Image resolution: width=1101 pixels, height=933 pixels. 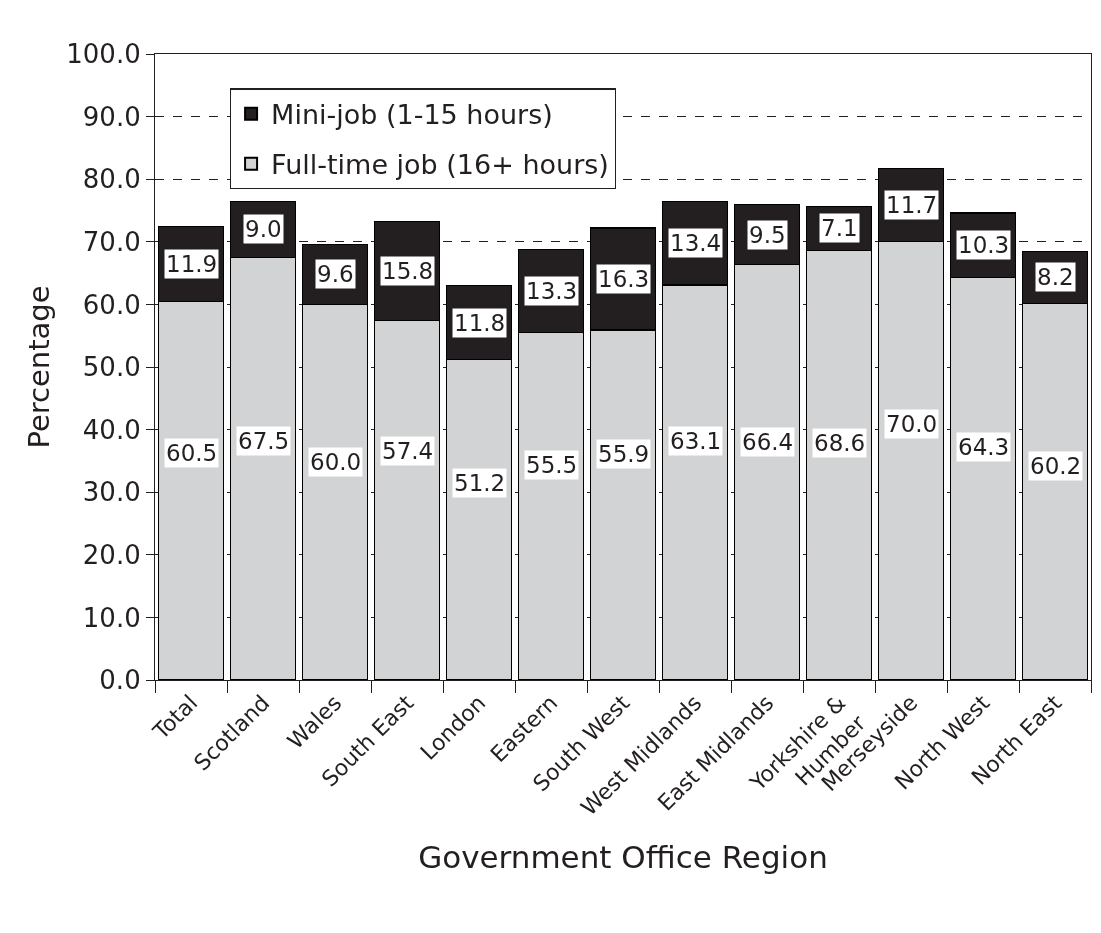 I want to click on y-tick-label: 100.0, so click(x=103, y=54).